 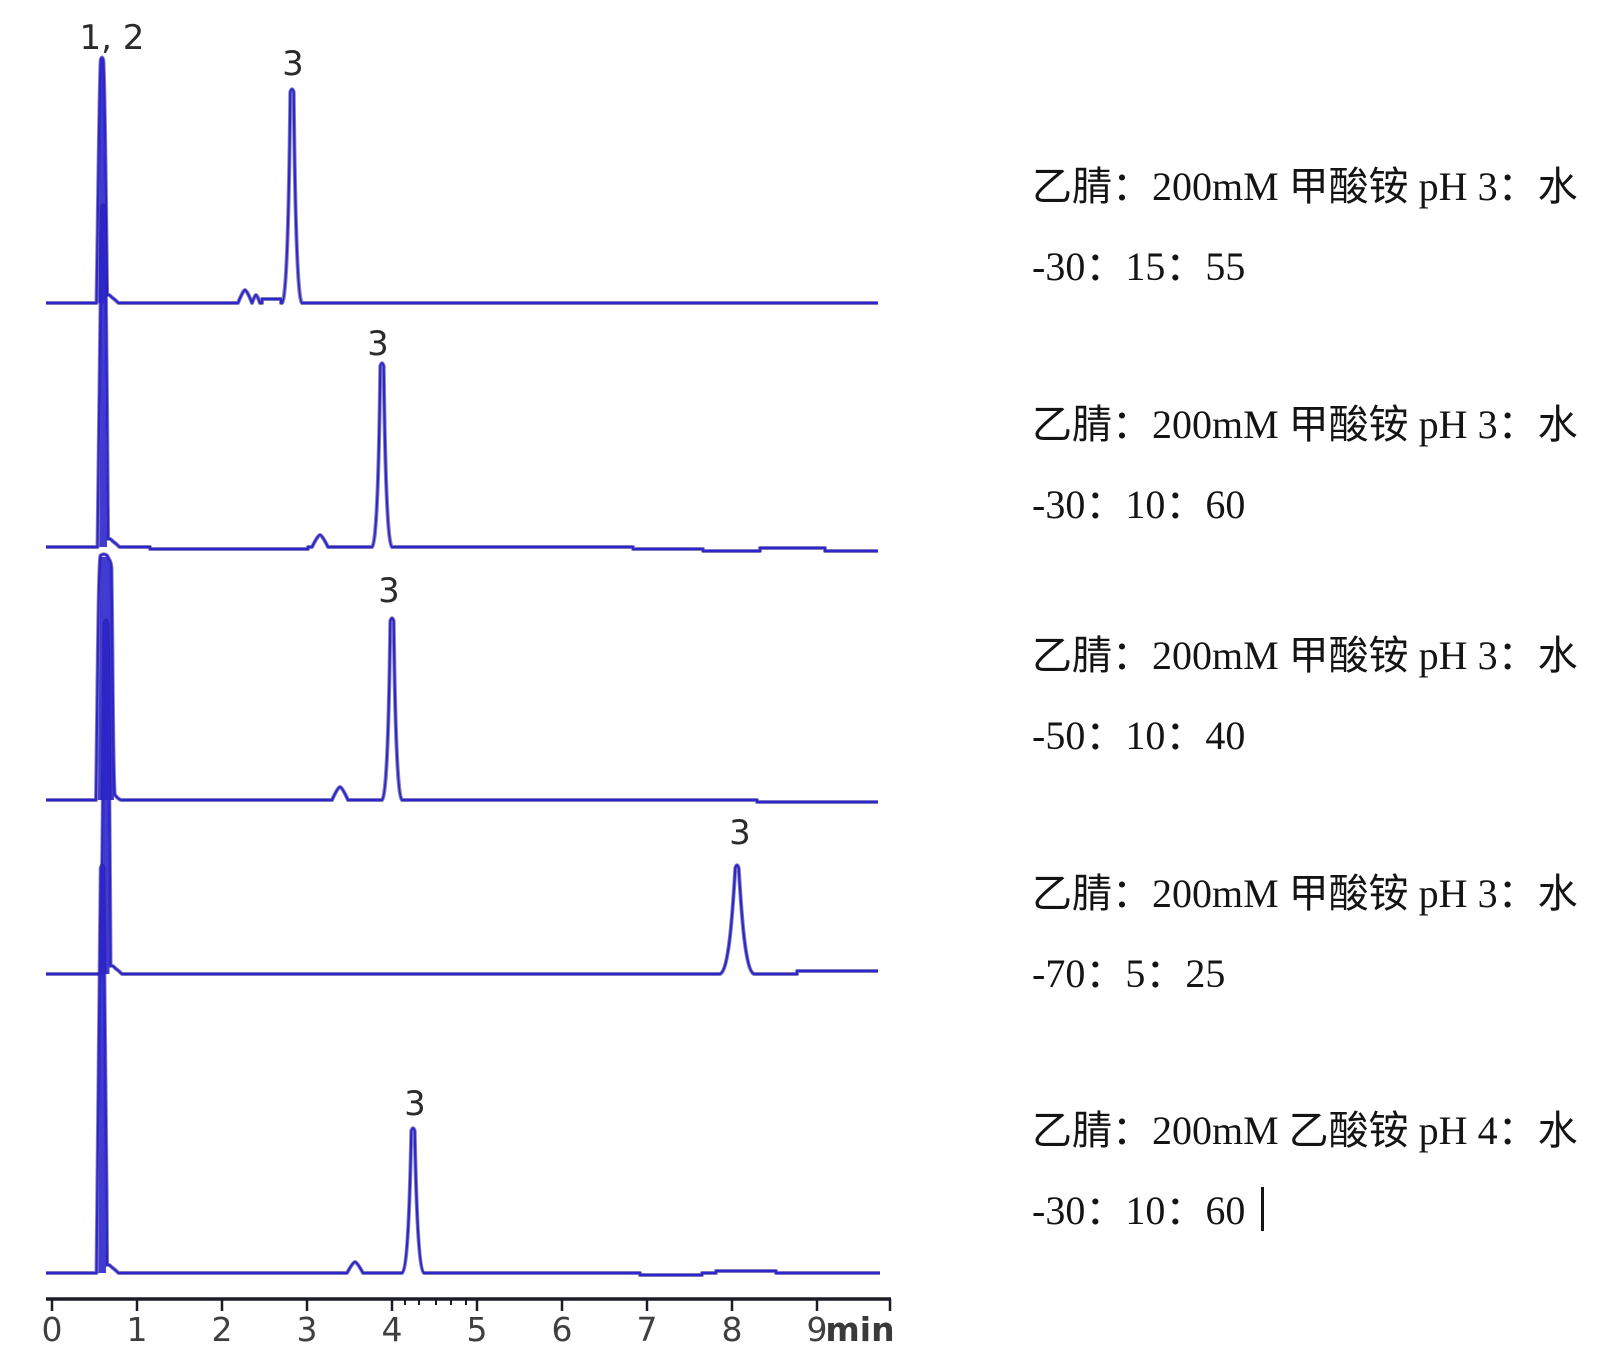 I want to click on trace-1-underlay, so click(x=462, y=180).